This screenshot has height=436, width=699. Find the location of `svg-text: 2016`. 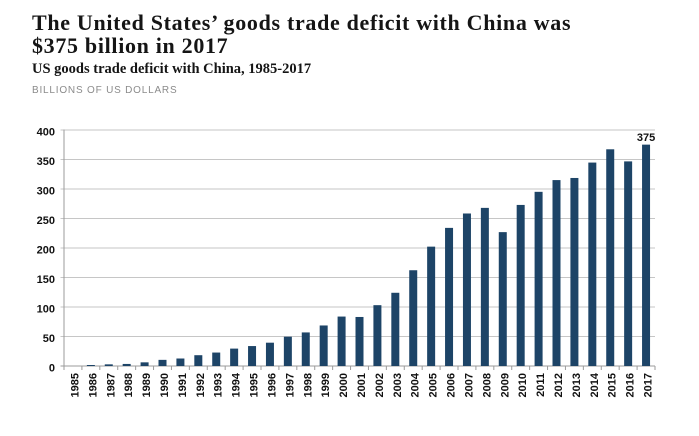

svg-text: 2016 is located at coordinates (631, 385).